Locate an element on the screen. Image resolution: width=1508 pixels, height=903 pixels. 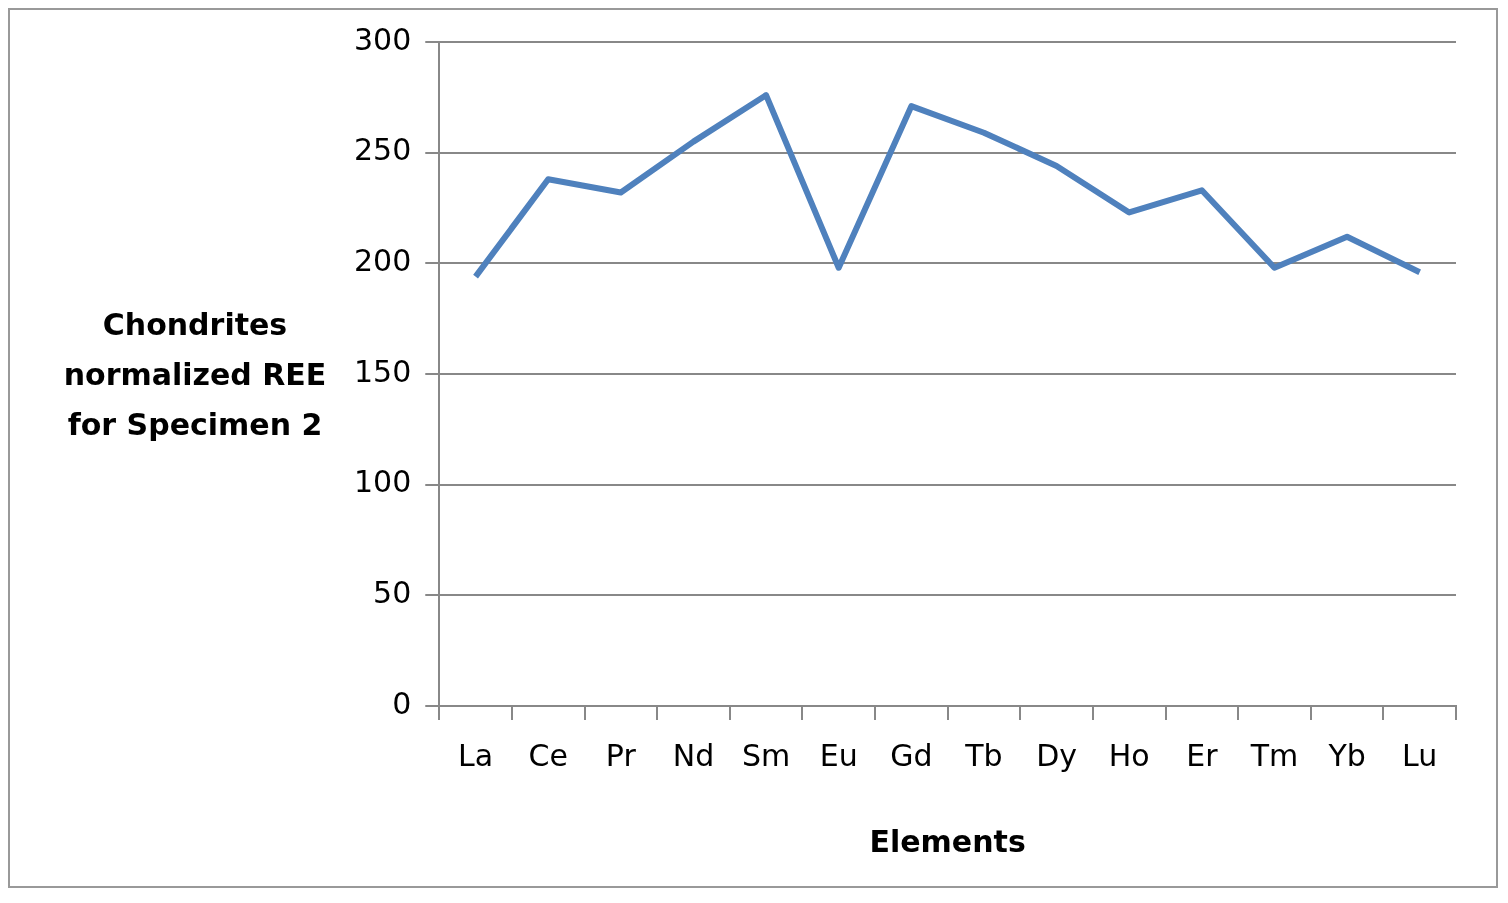
x-tick-label: Tb is located at coordinates (983, 755).